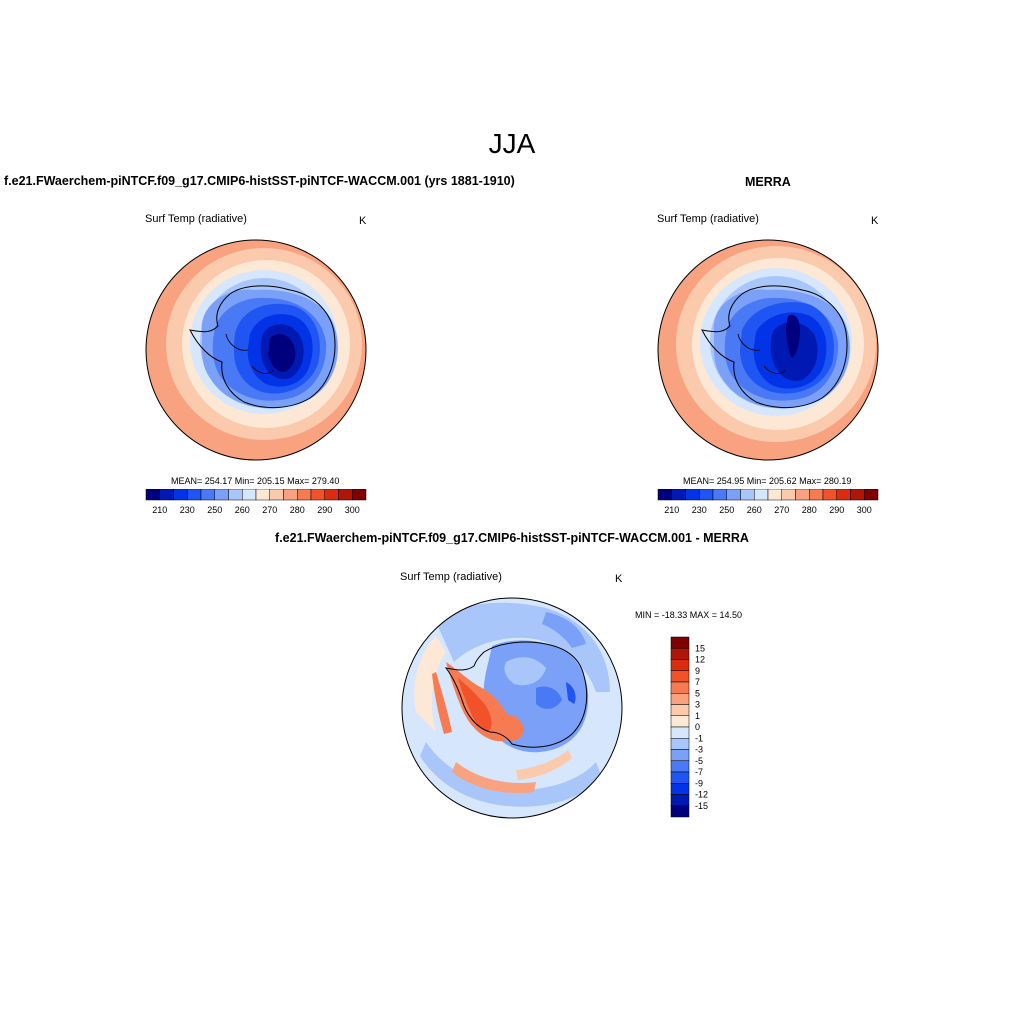 Image resolution: width=1024 pixels, height=1024 pixels. I want to click on panel-3-colorbar-tick-label: -1, so click(699, 738).